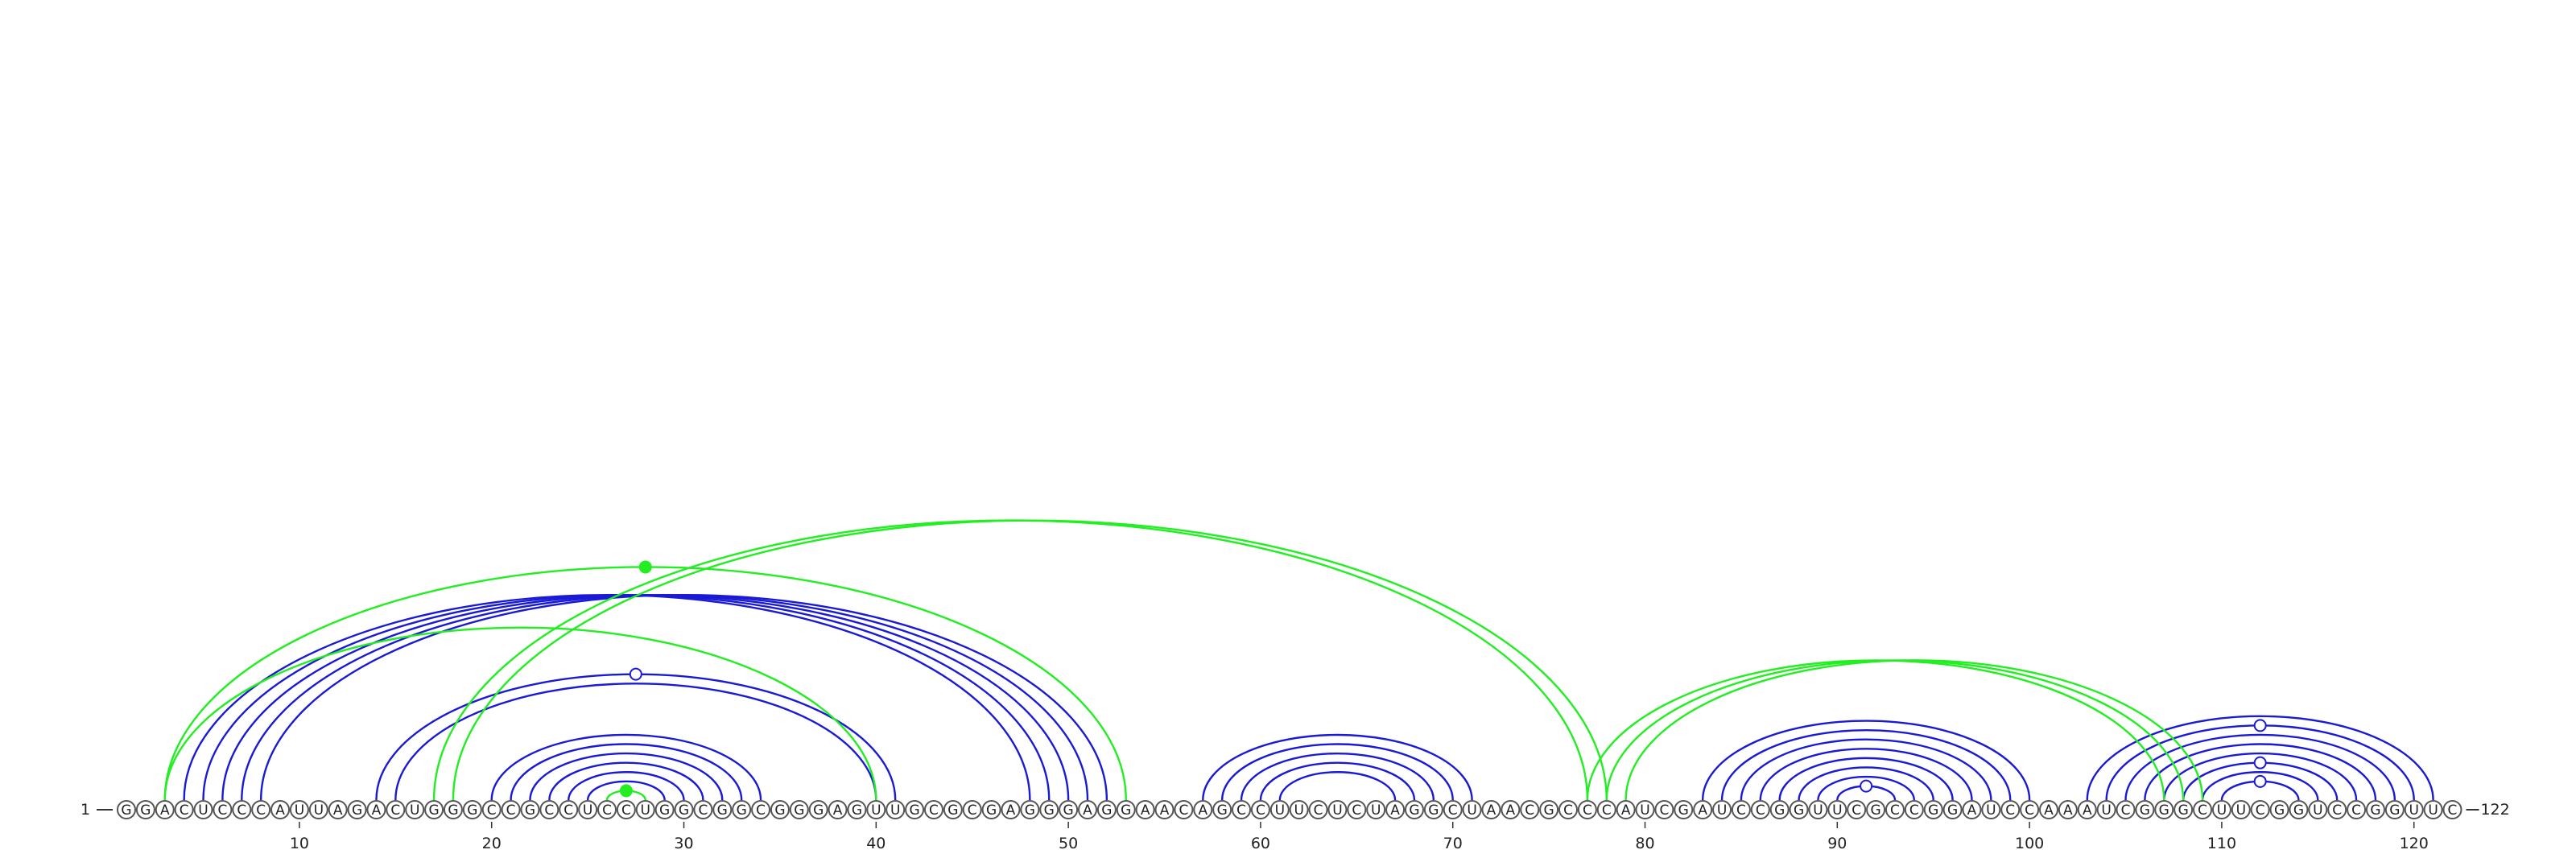 This screenshot has height=858, width=2576. What do you see at coordinates (684, 809) in the screenshot?
I see `nucleotide-30: G` at bounding box center [684, 809].